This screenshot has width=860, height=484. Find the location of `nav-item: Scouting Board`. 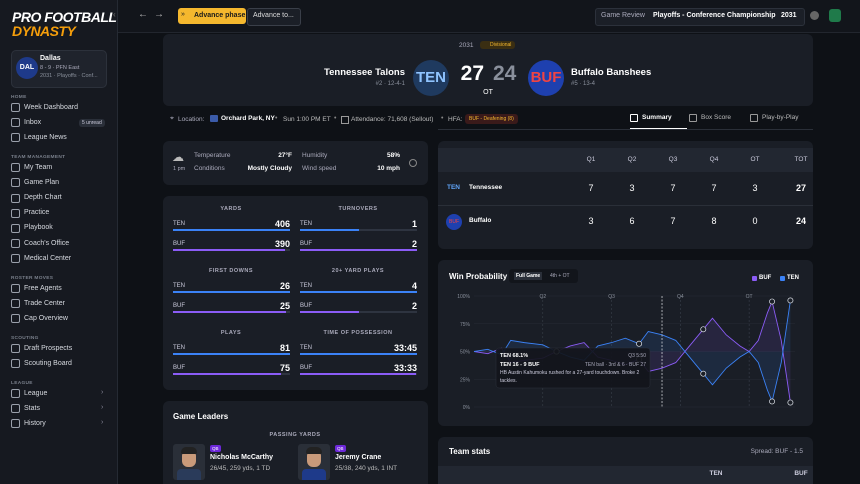

nav-item: Scouting Board is located at coordinates (48, 363).